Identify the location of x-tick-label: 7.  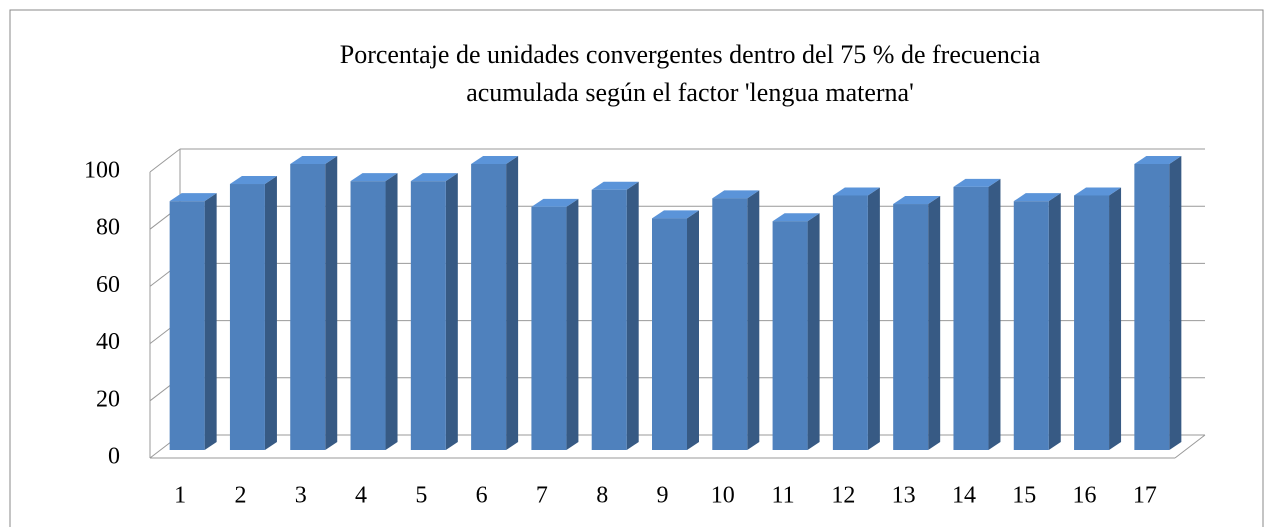
(542, 496).